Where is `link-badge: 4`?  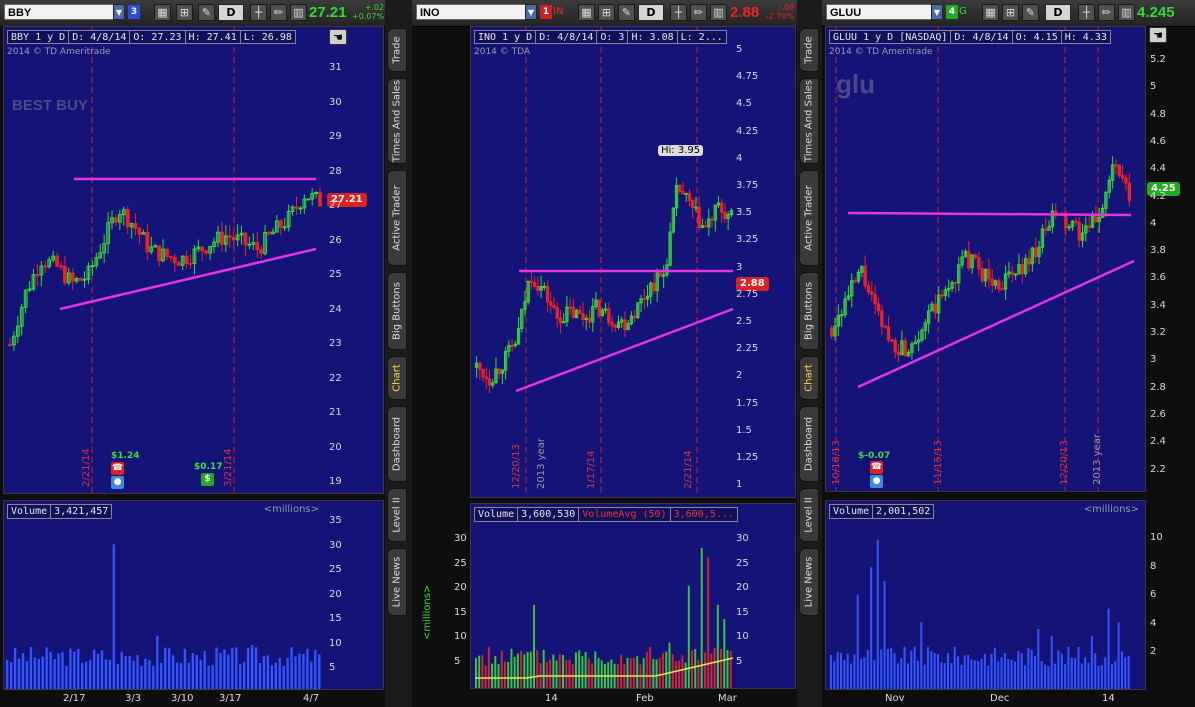 link-badge: 4 is located at coordinates (952, 12).